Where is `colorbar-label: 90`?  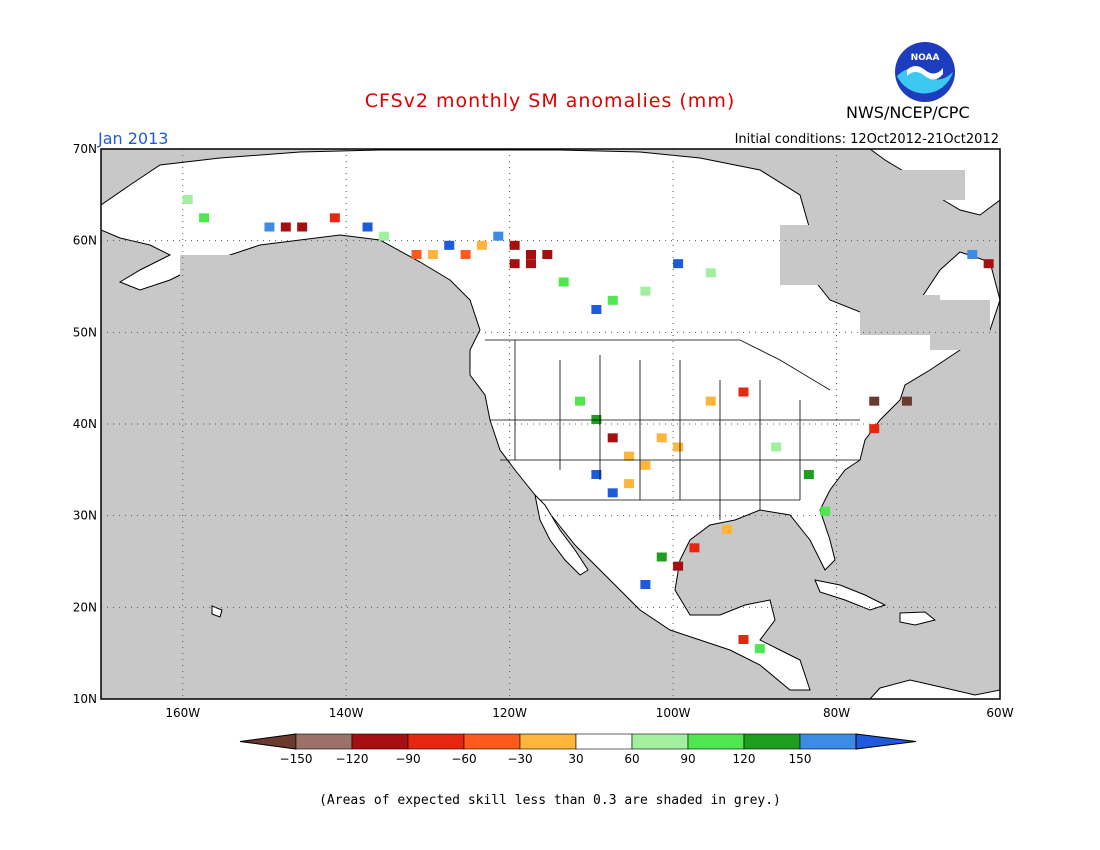 colorbar-label: 90 is located at coordinates (687, 759).